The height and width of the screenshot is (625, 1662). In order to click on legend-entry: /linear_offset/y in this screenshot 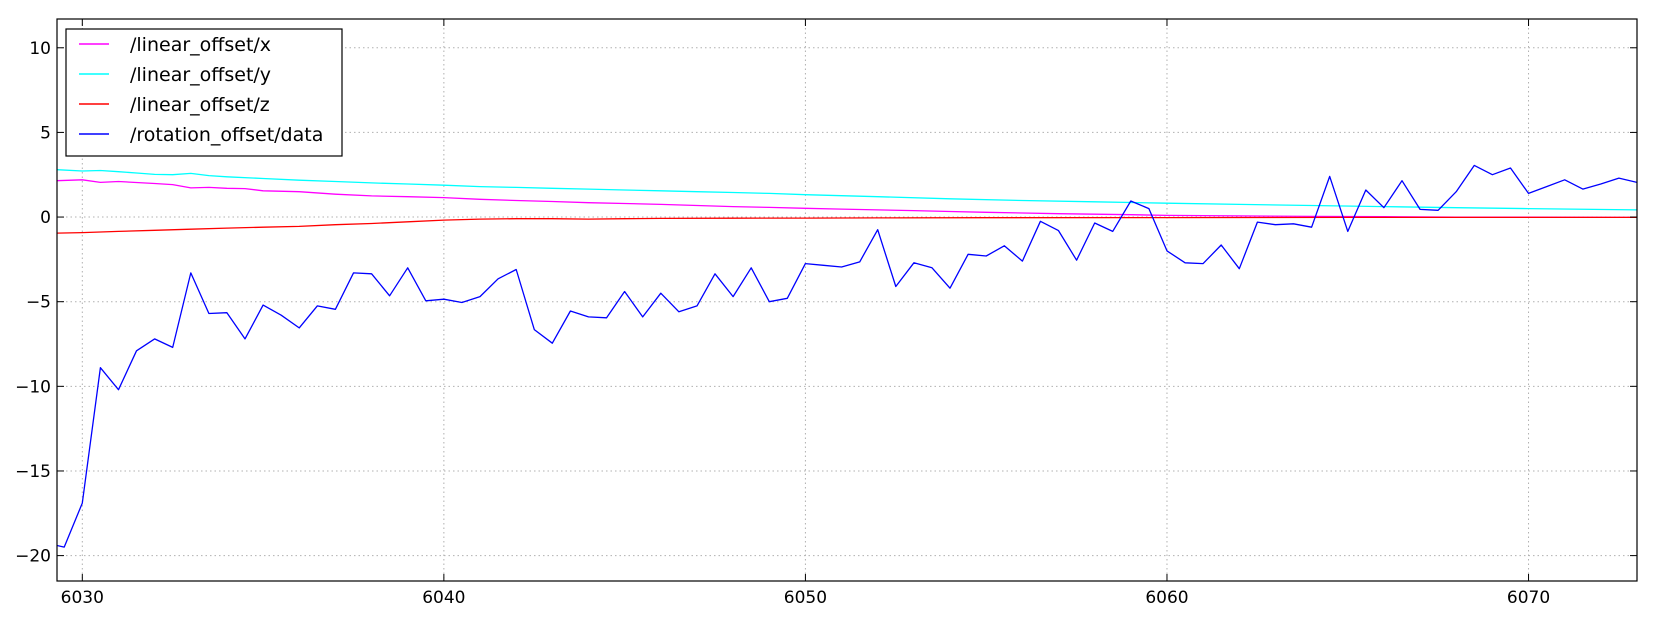, I will do `click(175, 75)`.